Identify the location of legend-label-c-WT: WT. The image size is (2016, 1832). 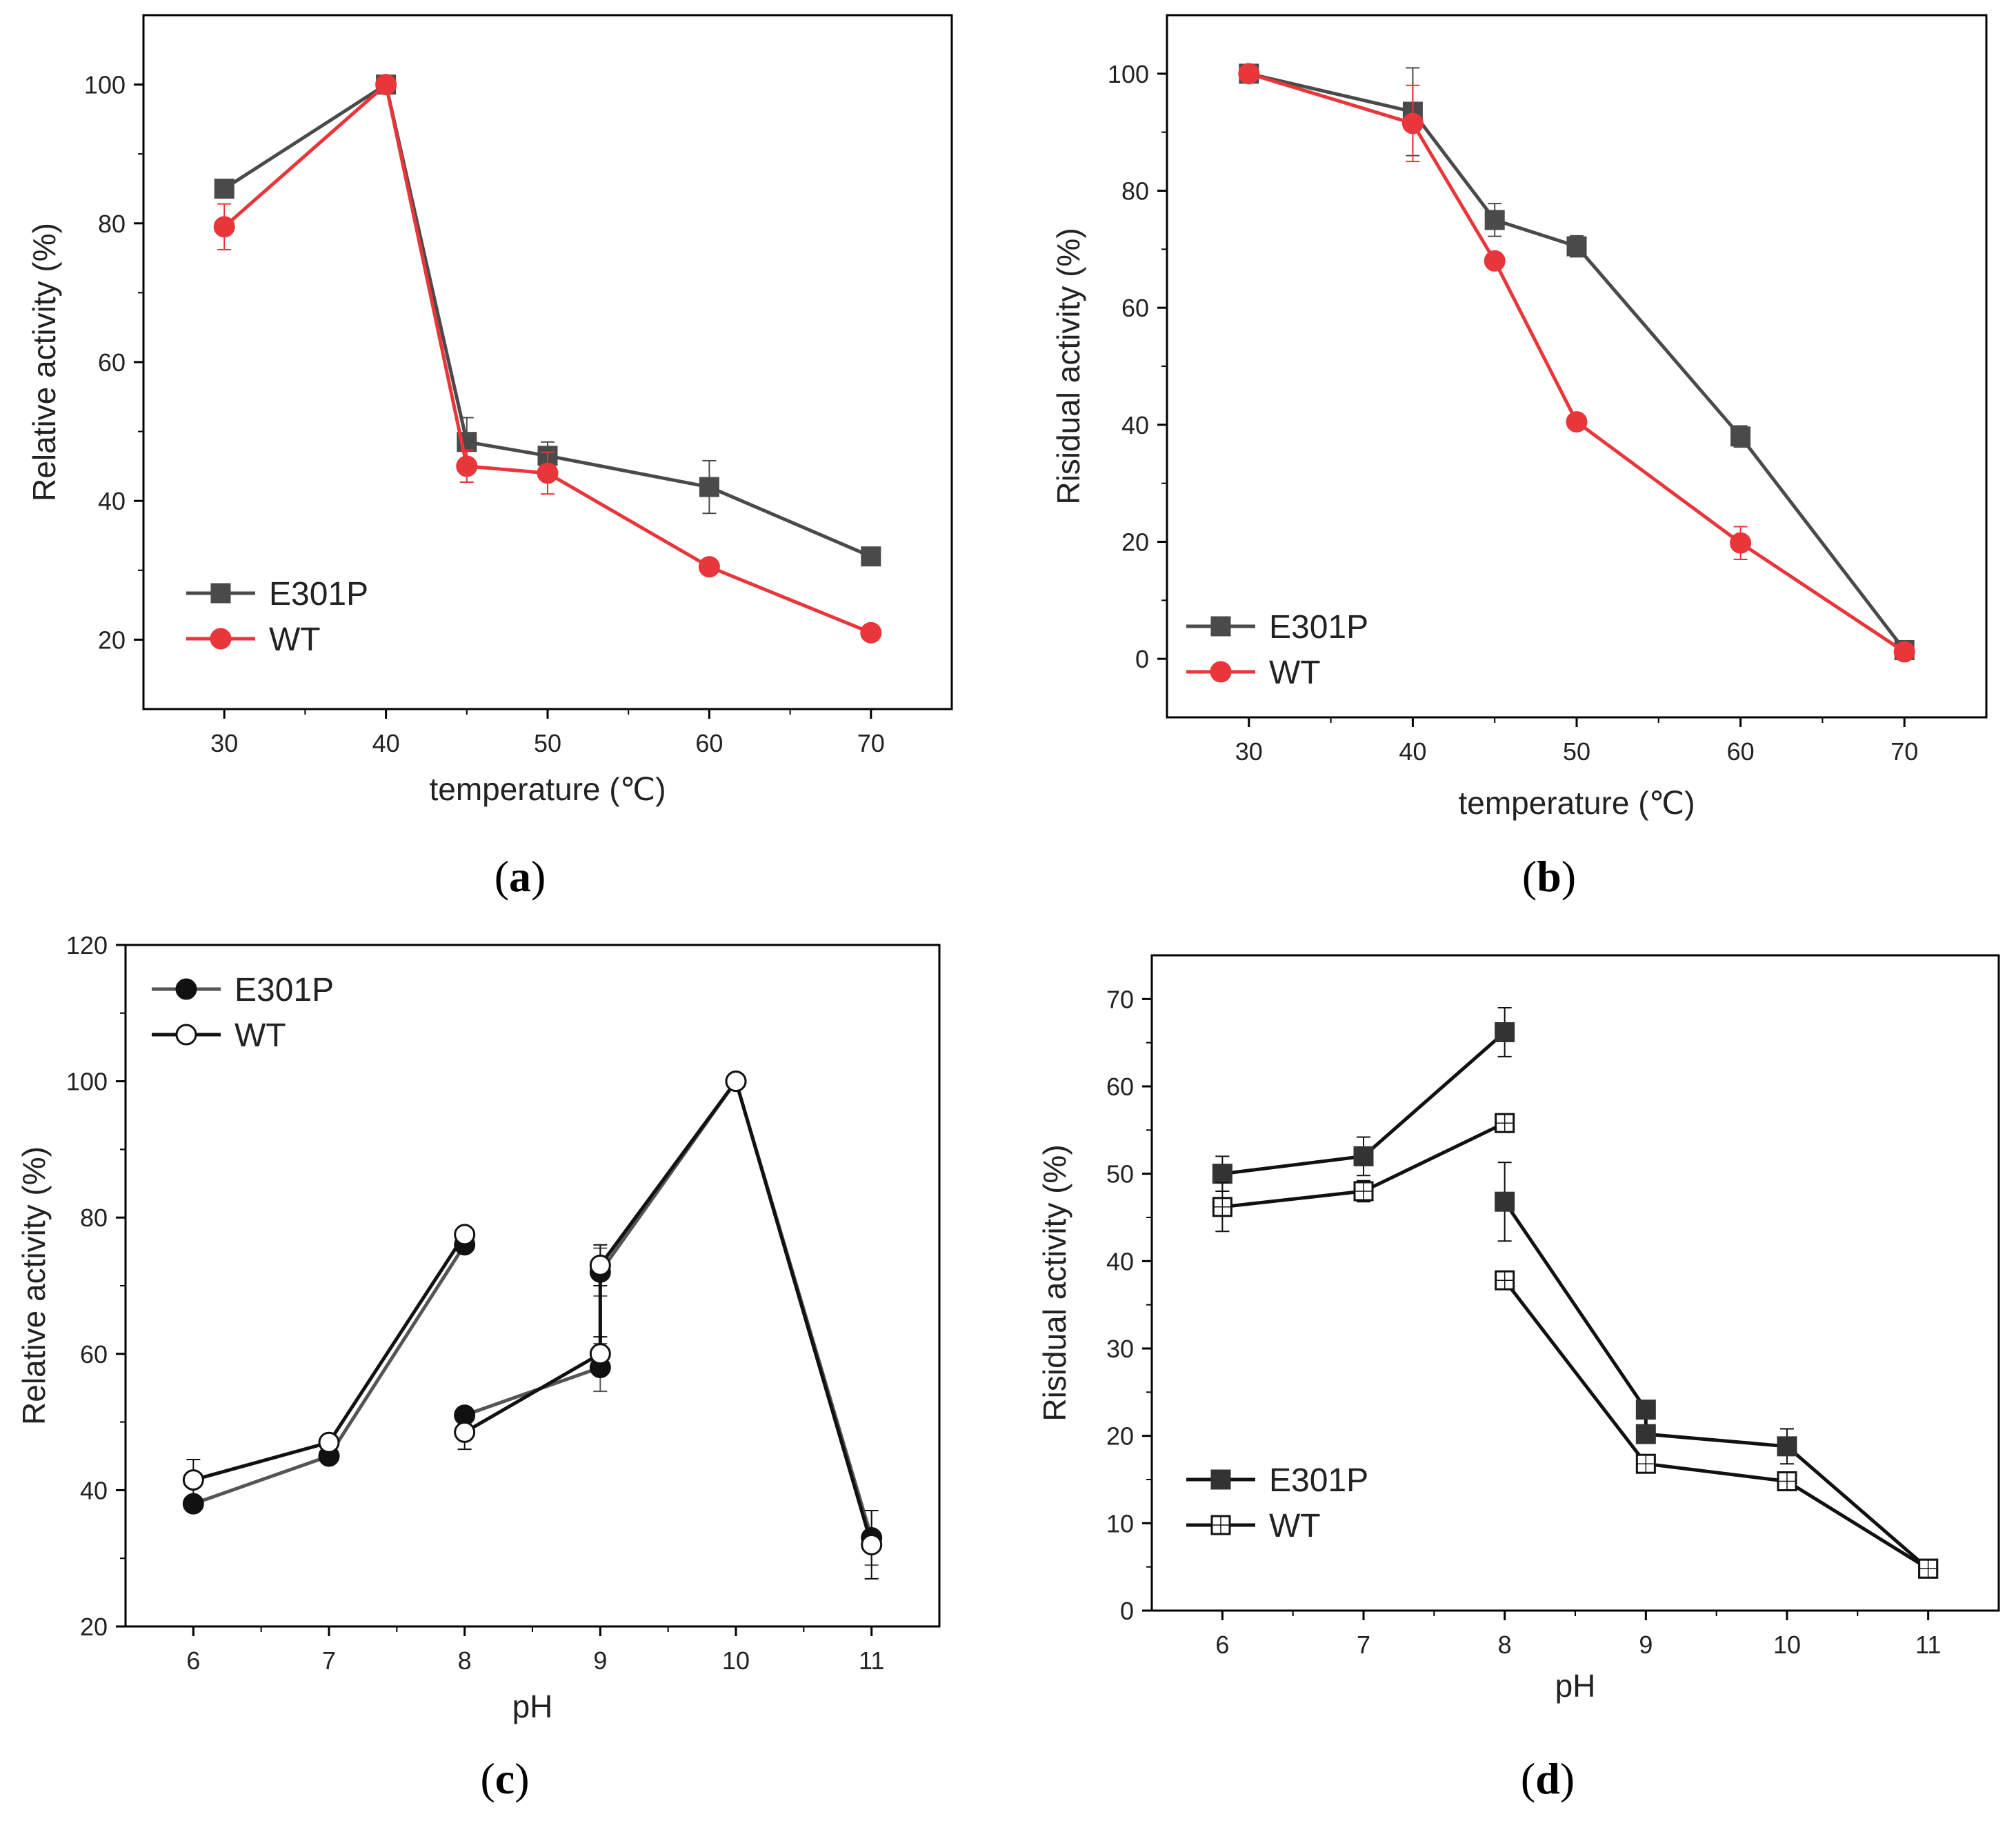
(260, 1035).